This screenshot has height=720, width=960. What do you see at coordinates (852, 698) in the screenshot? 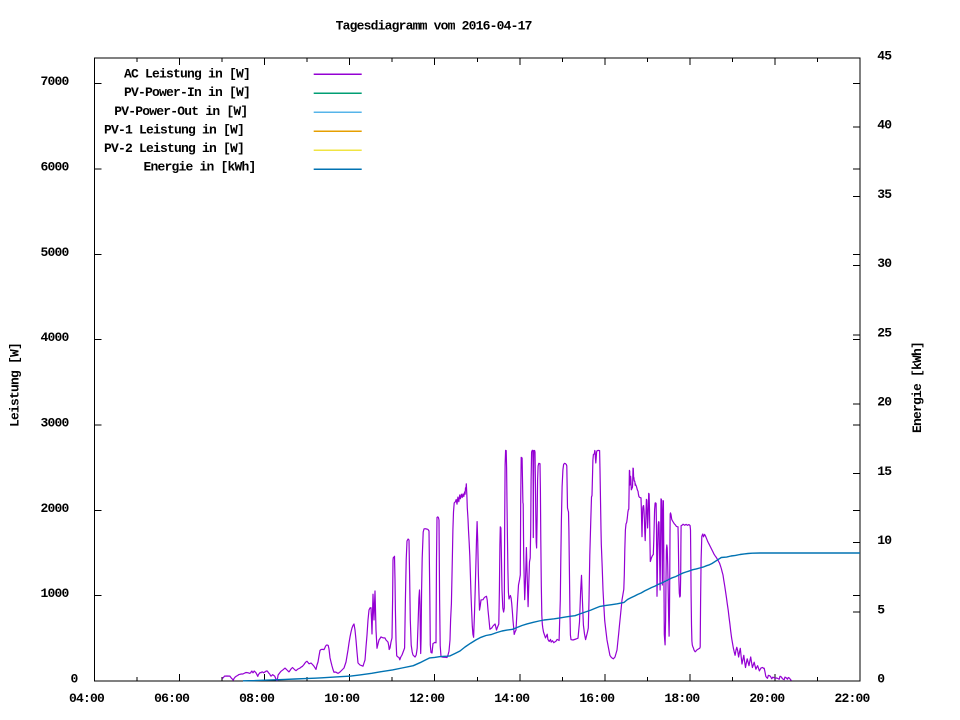
I see `svg-text: 22:00` at bounding box center [852, 698].